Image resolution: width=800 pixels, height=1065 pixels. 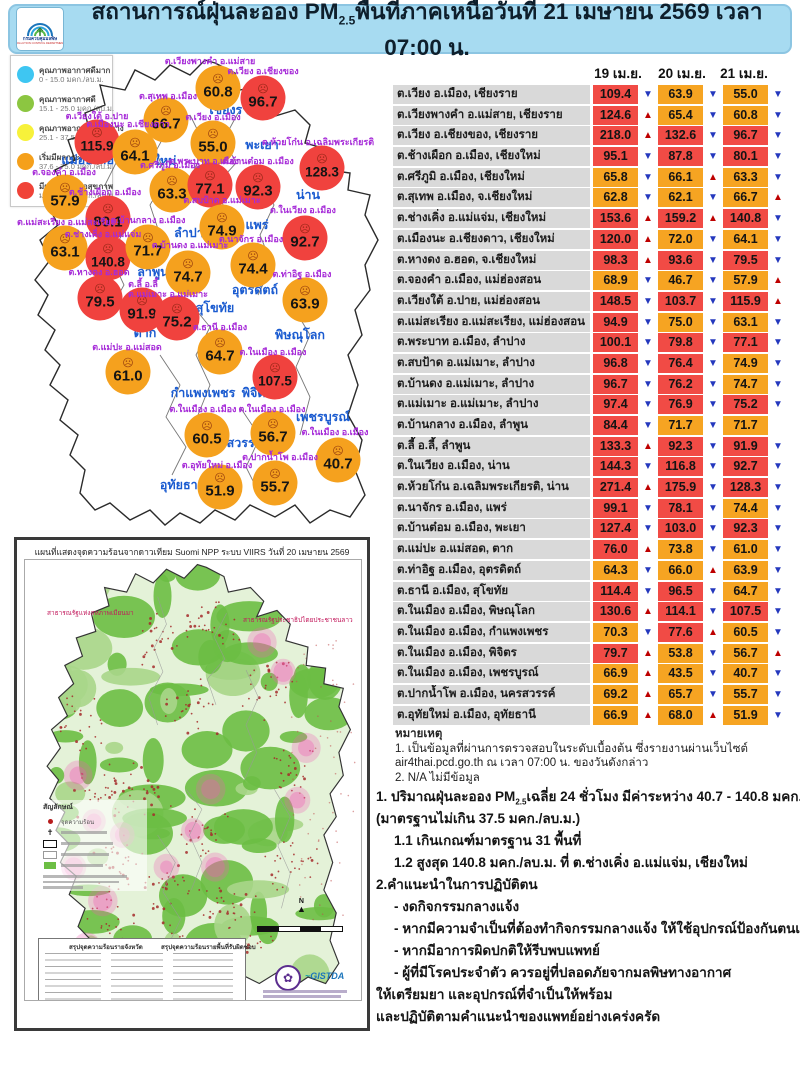 I want to click on station-bubble: ☹ 115.9, so click(x=97, y=142).